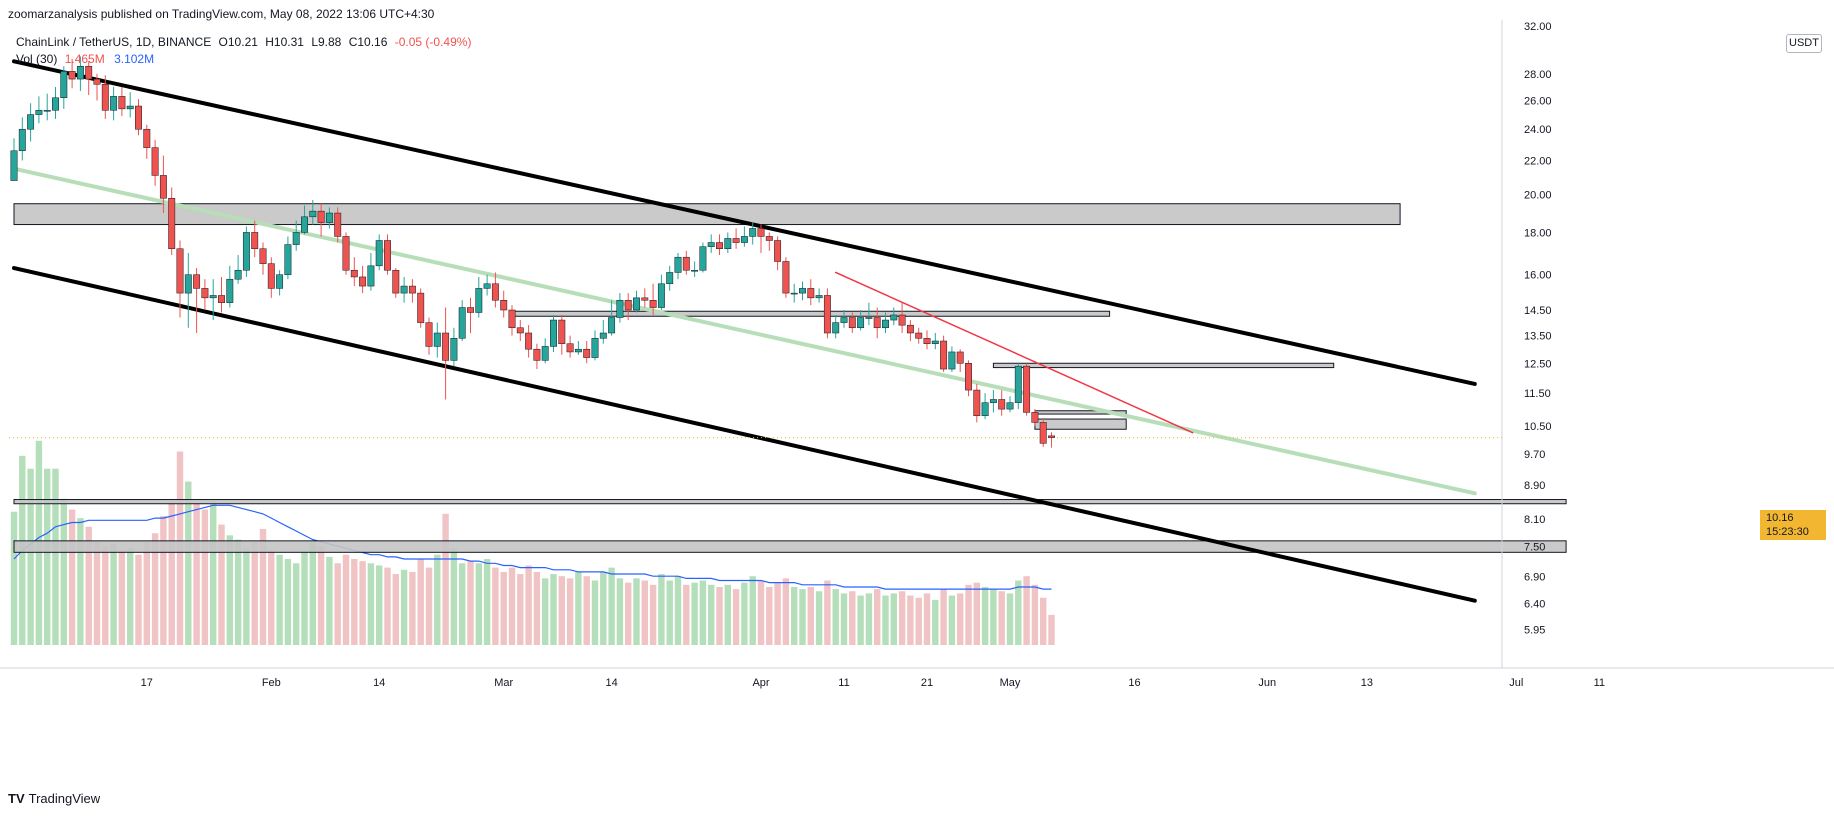 The image size is (1834, 818). What do you see at coordinates (84, 59) in the screenshot?
I see `volume-value: 1.465M` at bounding box center [84, 59].